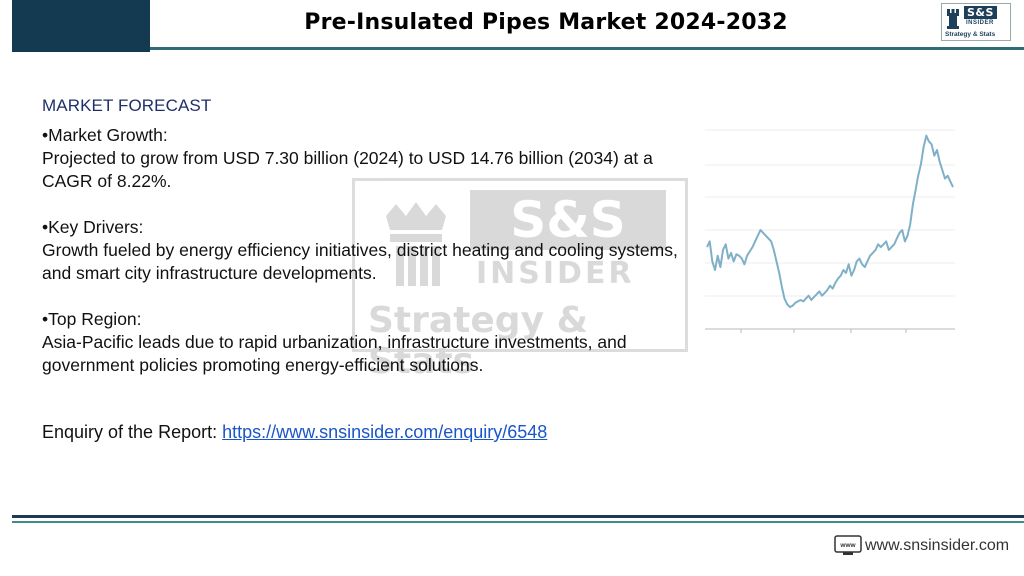  Describe the element at coordinates (127, 105) in the screenshot. I see `section-heading: MARKET FORECAST` at that location.